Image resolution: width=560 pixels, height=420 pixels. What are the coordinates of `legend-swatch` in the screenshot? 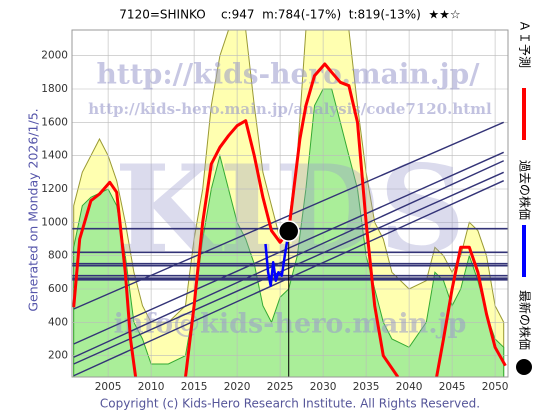 It's located at (524, 367).